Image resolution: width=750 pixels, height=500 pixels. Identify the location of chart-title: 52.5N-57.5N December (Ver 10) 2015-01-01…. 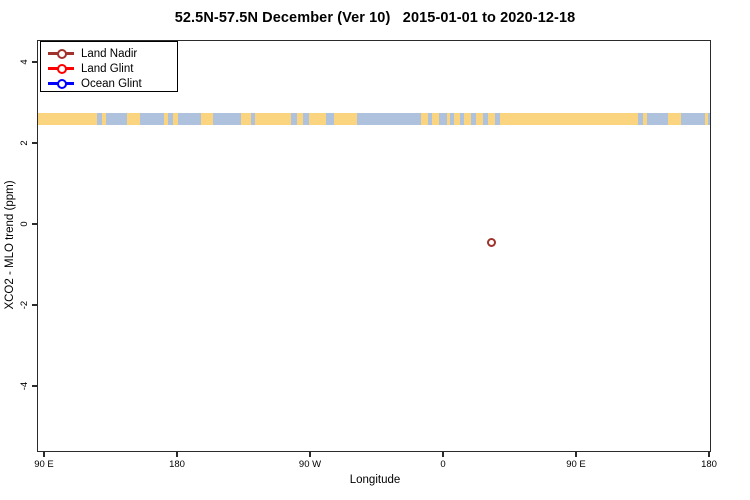
(375, 18).